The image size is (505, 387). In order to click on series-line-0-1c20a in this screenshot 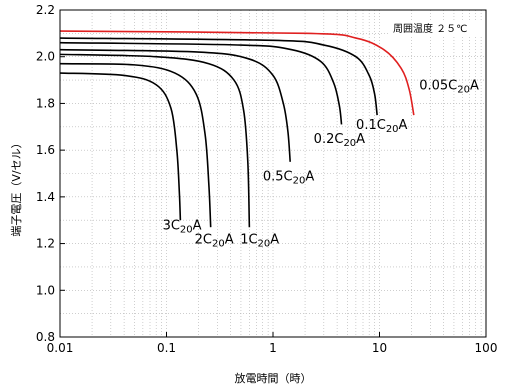, I will do `click(218, 76)`.